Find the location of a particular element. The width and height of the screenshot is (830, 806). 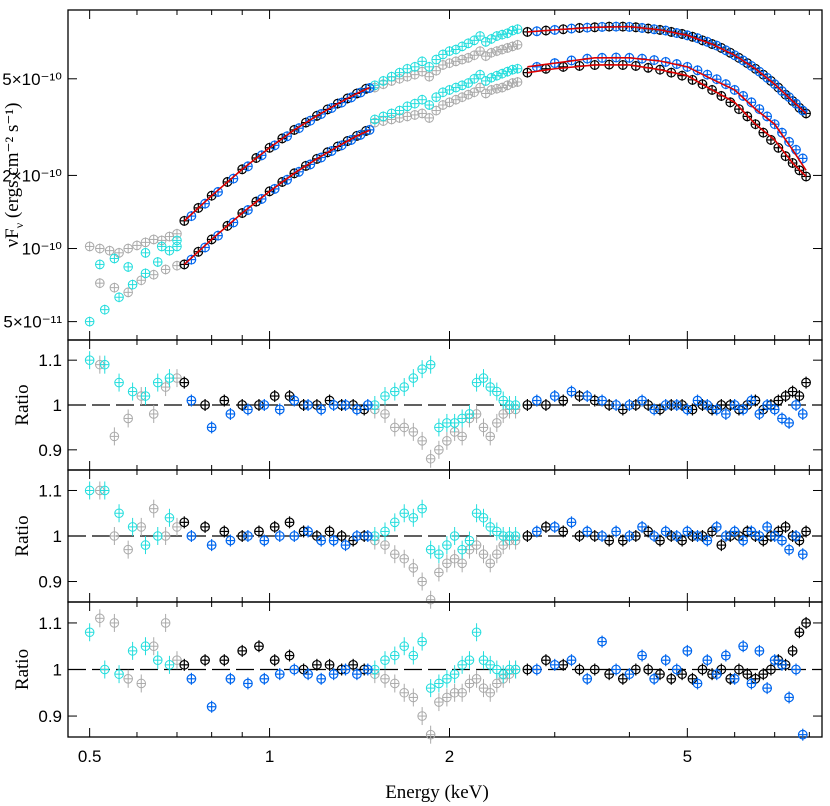

model-line is located at coordinates (276, 197).